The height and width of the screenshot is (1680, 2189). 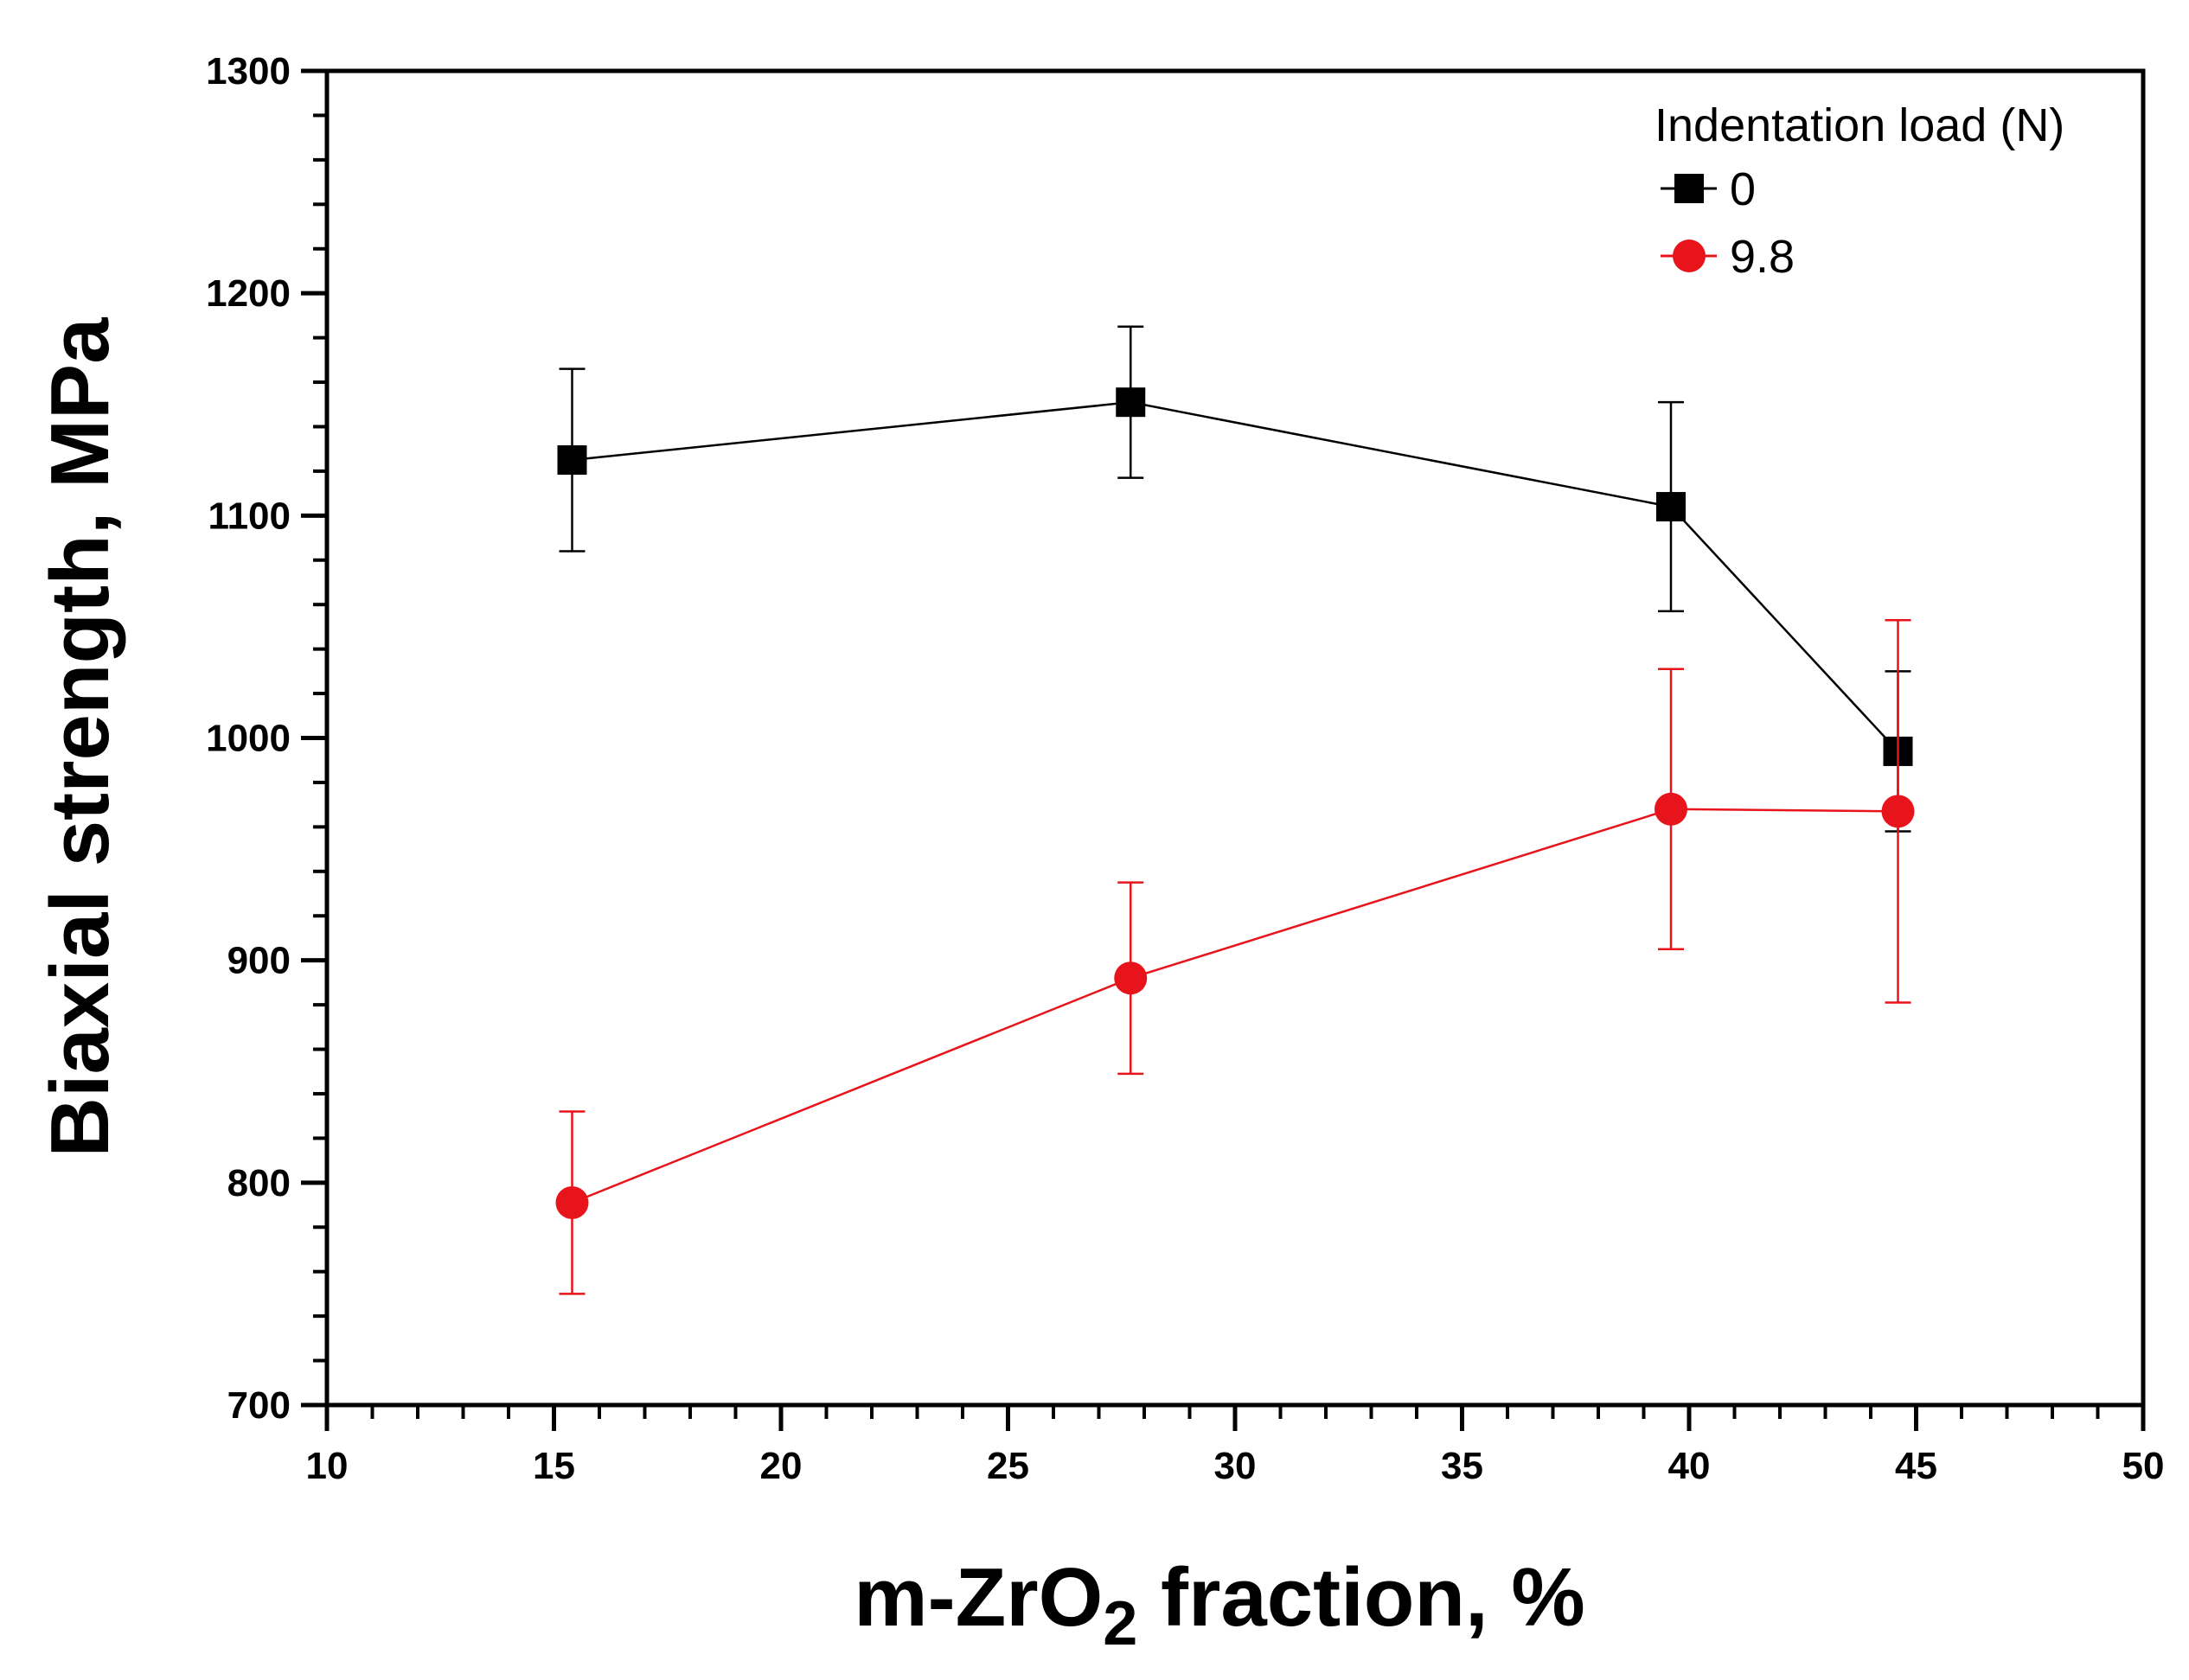 What do you see at coordinates (1728, 257) in the screenshot?
I see `legend-item-1: 9.8` at bounding box center [1728, 257].